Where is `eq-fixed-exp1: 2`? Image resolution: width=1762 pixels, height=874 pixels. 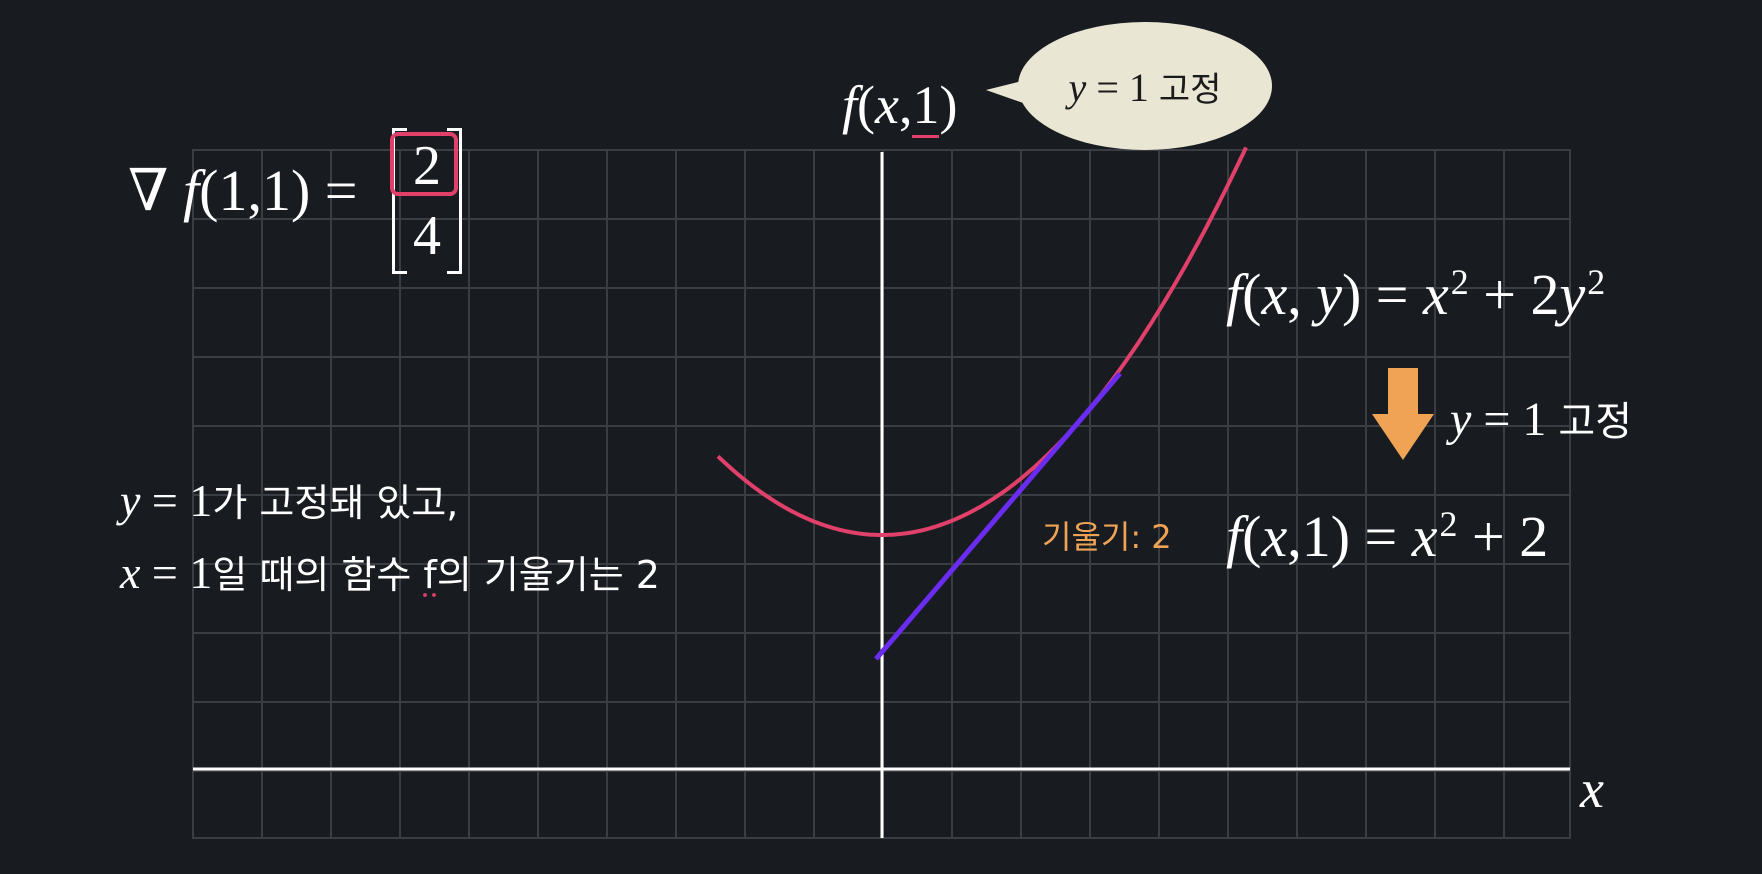
eq-fixed-exp1: 2 is located at coordinates (1448, 524).